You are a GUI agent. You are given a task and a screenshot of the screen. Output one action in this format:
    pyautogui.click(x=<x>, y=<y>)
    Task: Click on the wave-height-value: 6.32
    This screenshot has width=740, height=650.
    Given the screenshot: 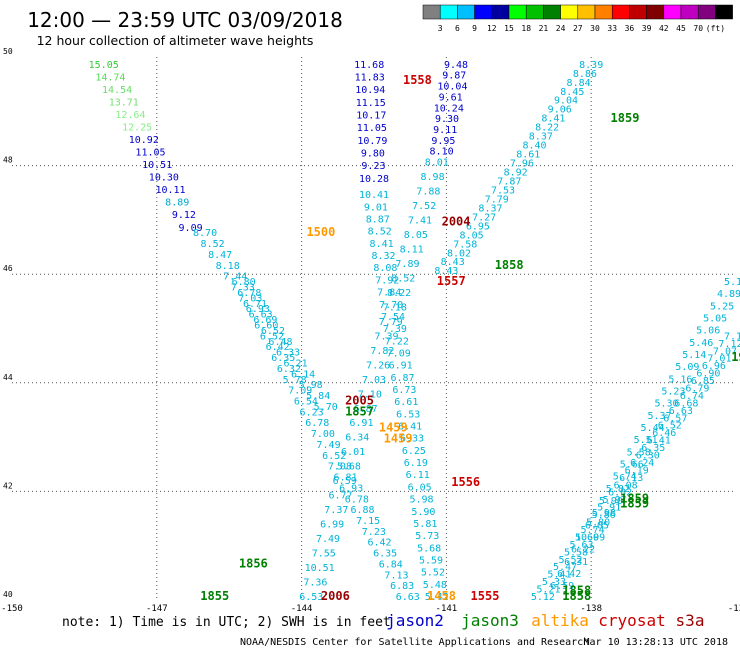 What is the action you would take?
    pyautogui.click(x=289, y=369)
    